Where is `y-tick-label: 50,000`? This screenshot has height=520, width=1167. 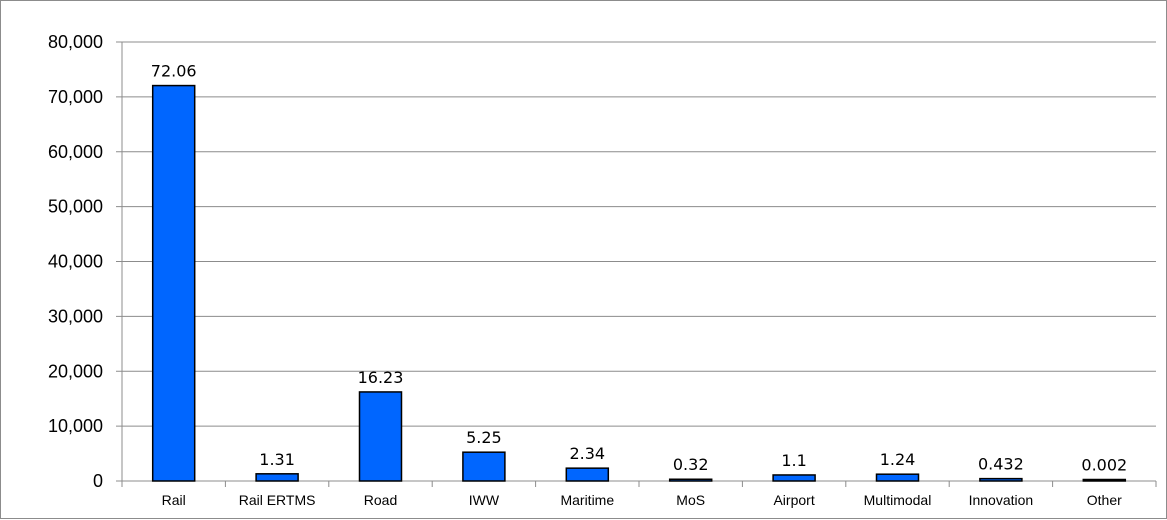 y-tick-label: 50,000 is located at coordinates (75, 207).